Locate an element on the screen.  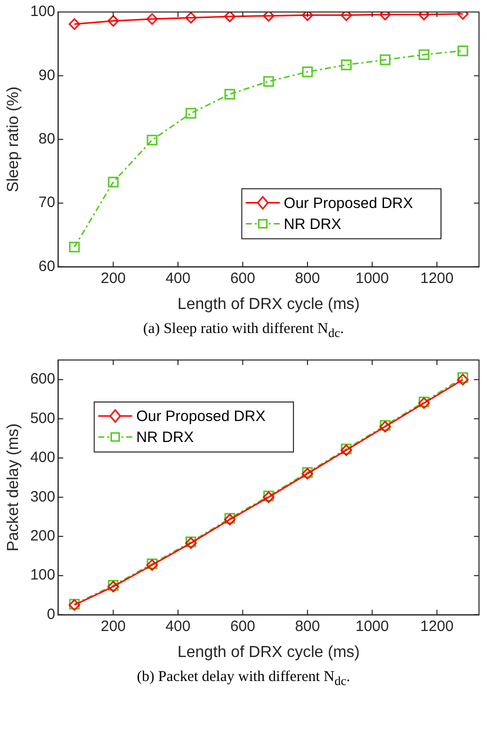
y-axis-title: Packet delay (ms) is located at coordinates (13, 487).